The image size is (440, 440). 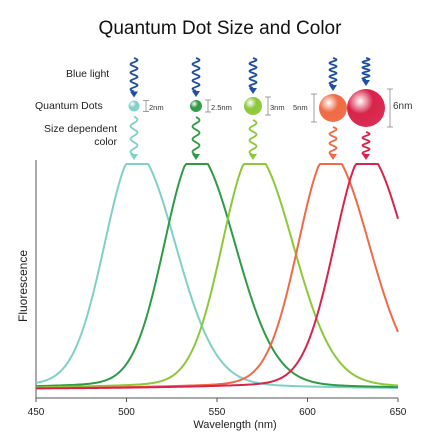 I want to click on dot-size-label-2-5nm: 2.5nm, so click(x=221, y=107).